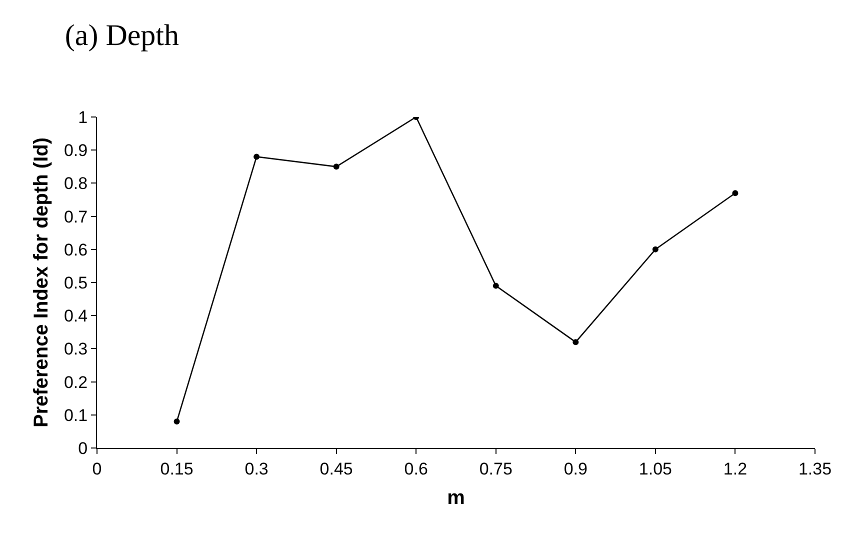 Image resolution: width=843 pixels, height=534 pixels. I want to click on y-axis-title: Preference Index for depth (Id), so click(41, 282).